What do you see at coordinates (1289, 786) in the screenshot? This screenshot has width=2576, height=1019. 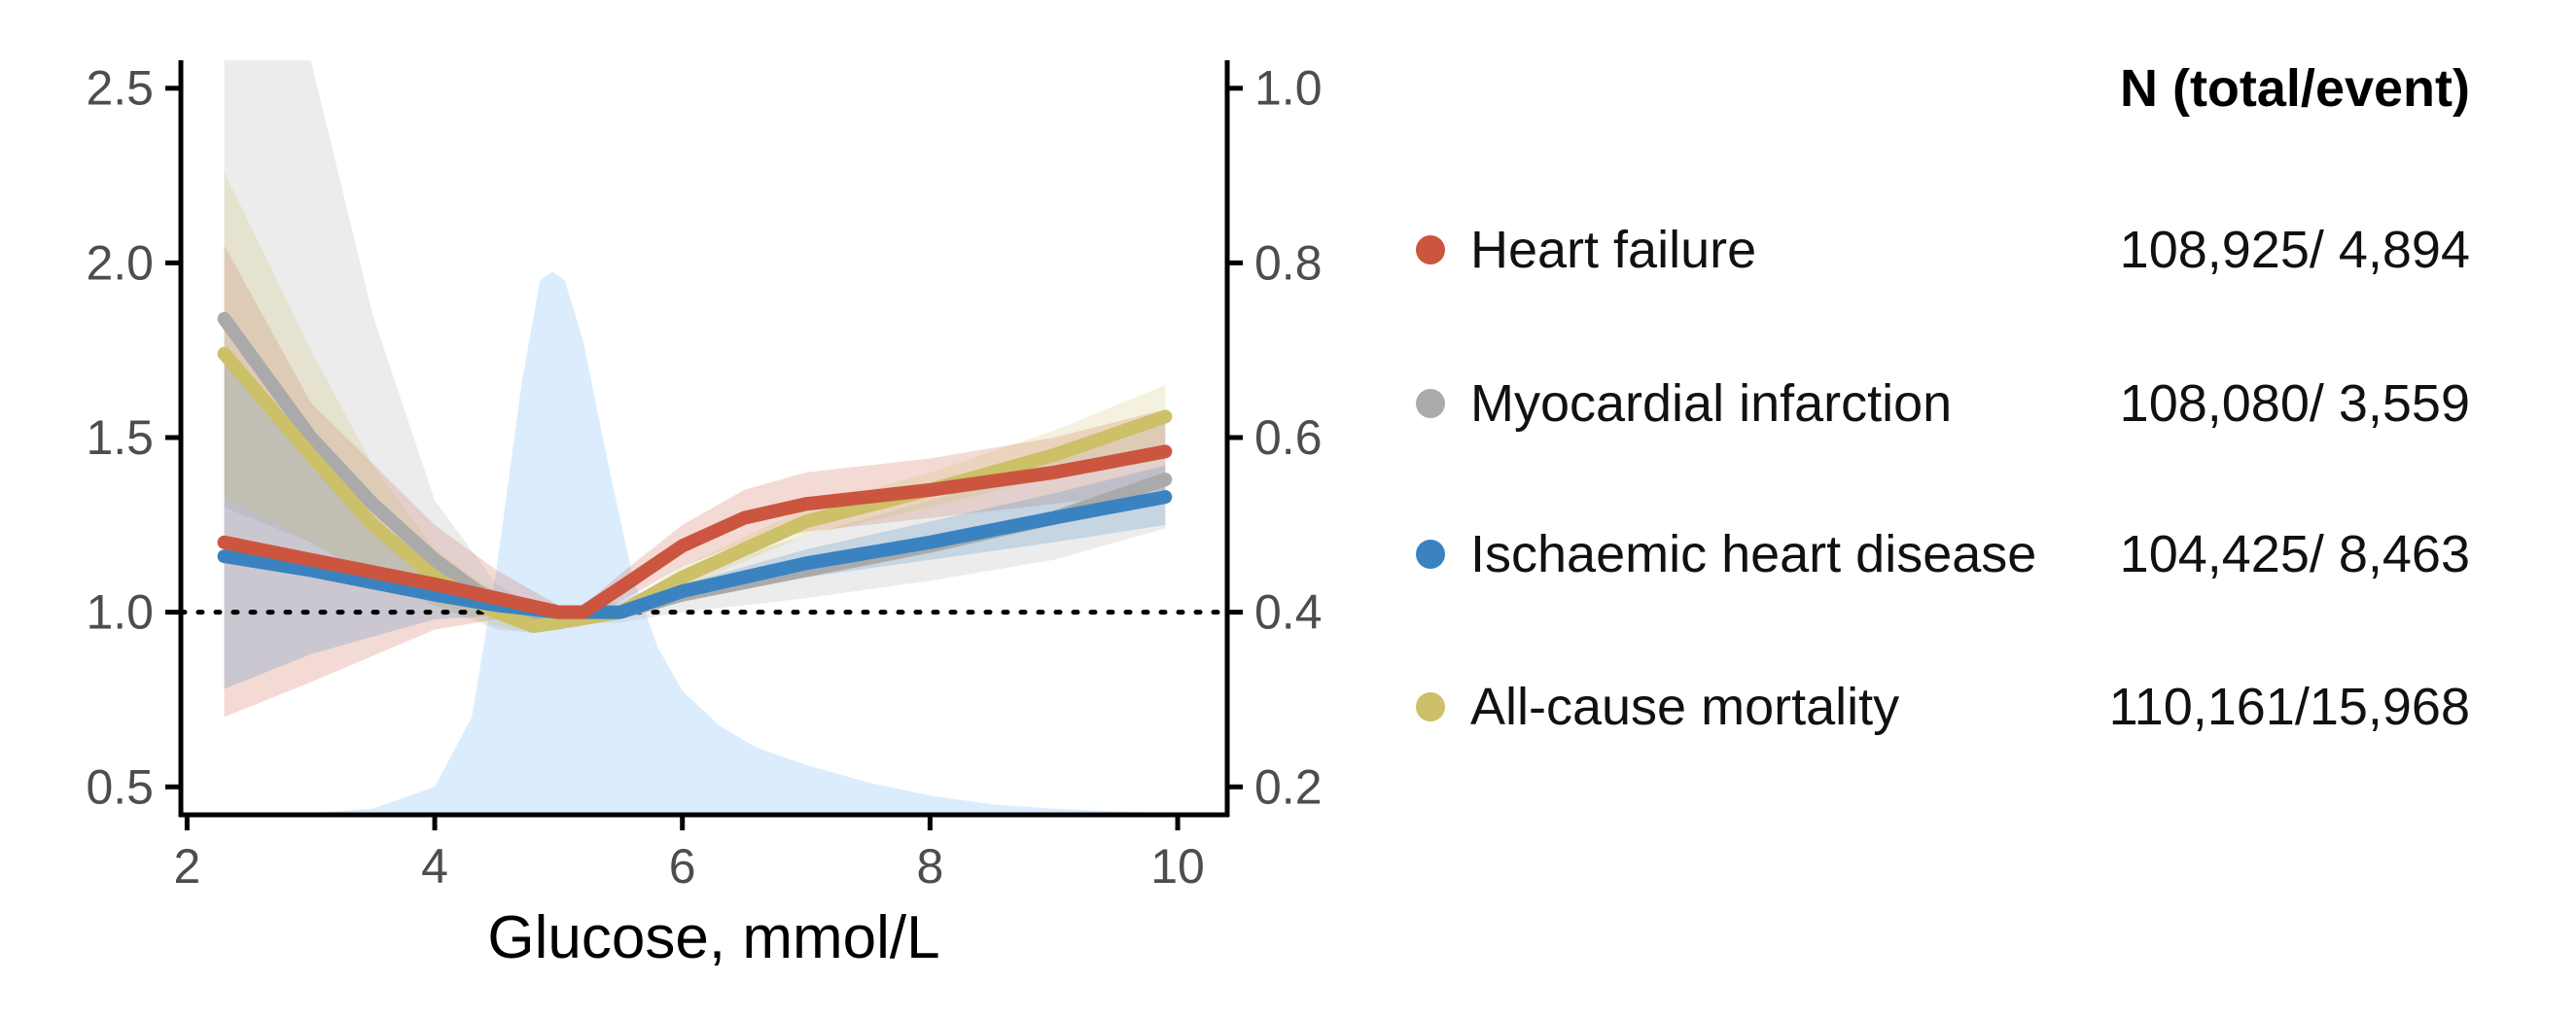 I see `y2-tick-label: 0.2` at bounding box center [1289, 786].